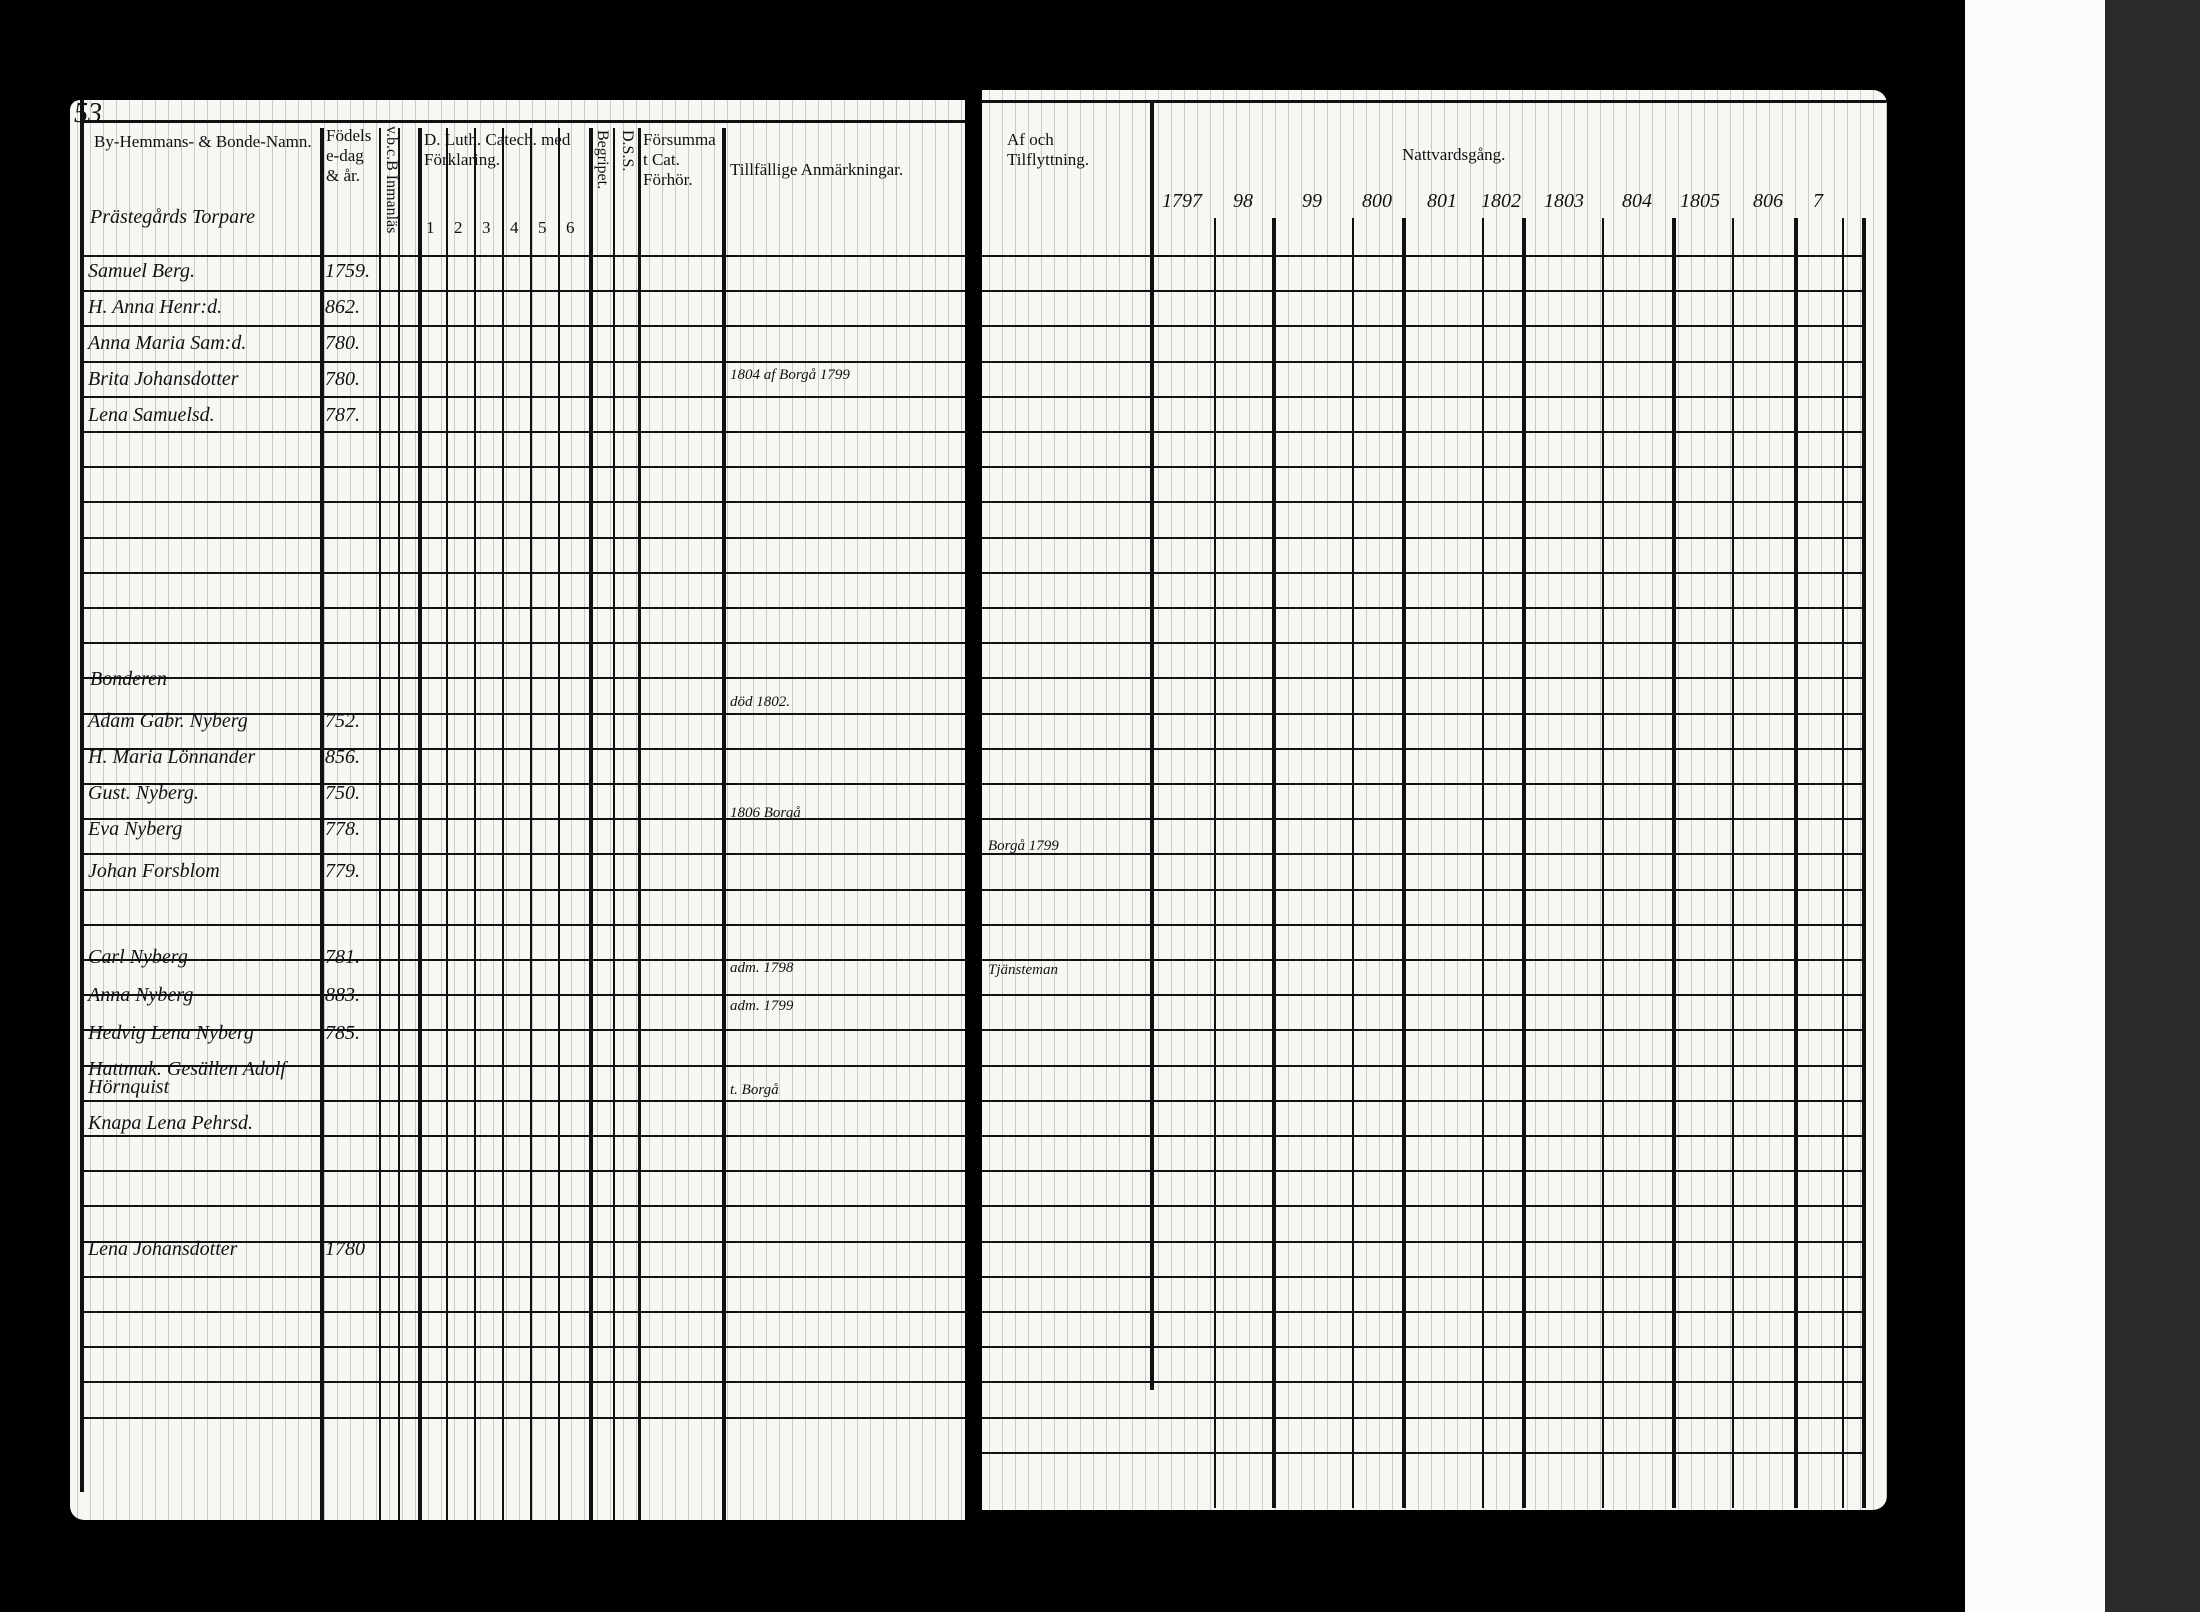 The image size is (2200, 1612). I want to click on entry-name: Eva Nyberg, so click(135, 829).